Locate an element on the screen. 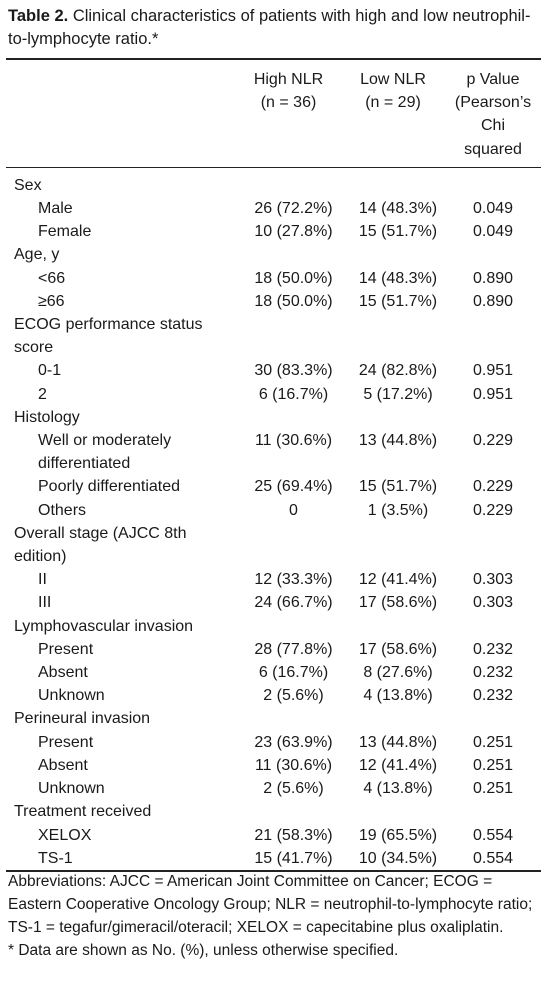 This screenshot has height=987, width=547. data-row: II 12 (33.3%) 12 (41.4%) 0.303 is located at coordinates (273, 579).